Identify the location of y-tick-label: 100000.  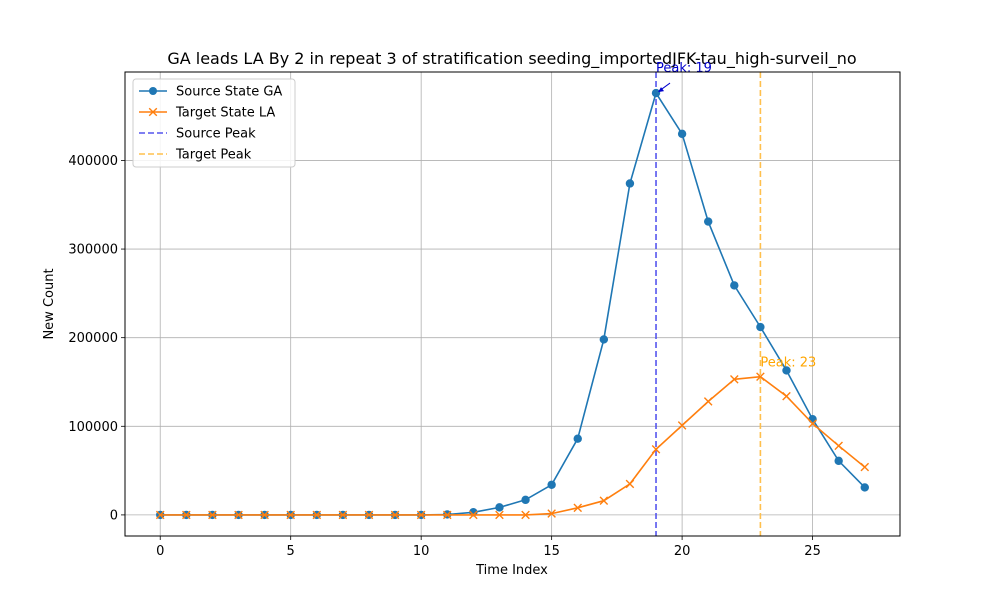
(93, 427).